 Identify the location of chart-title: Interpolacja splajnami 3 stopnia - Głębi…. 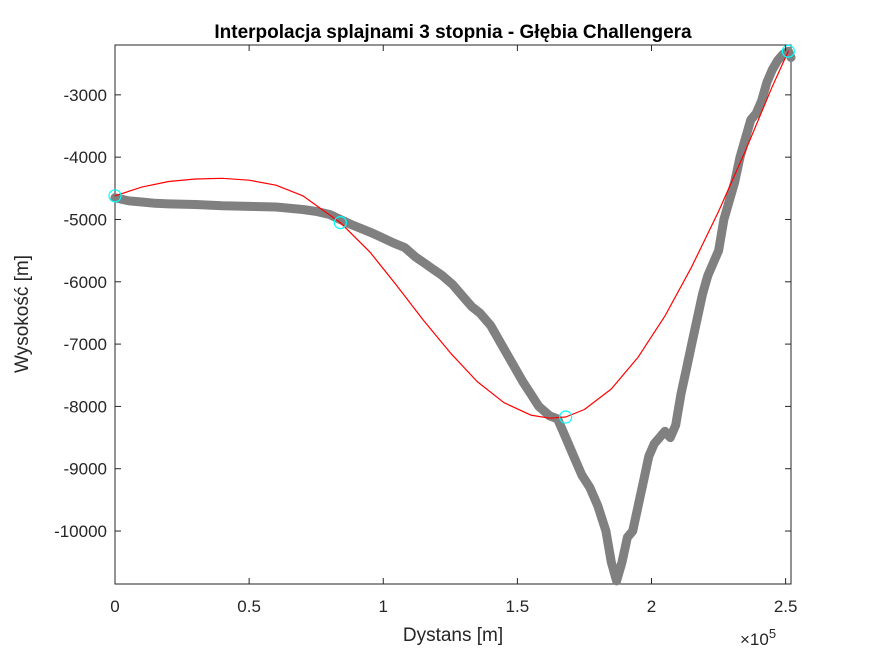
(453, 32).